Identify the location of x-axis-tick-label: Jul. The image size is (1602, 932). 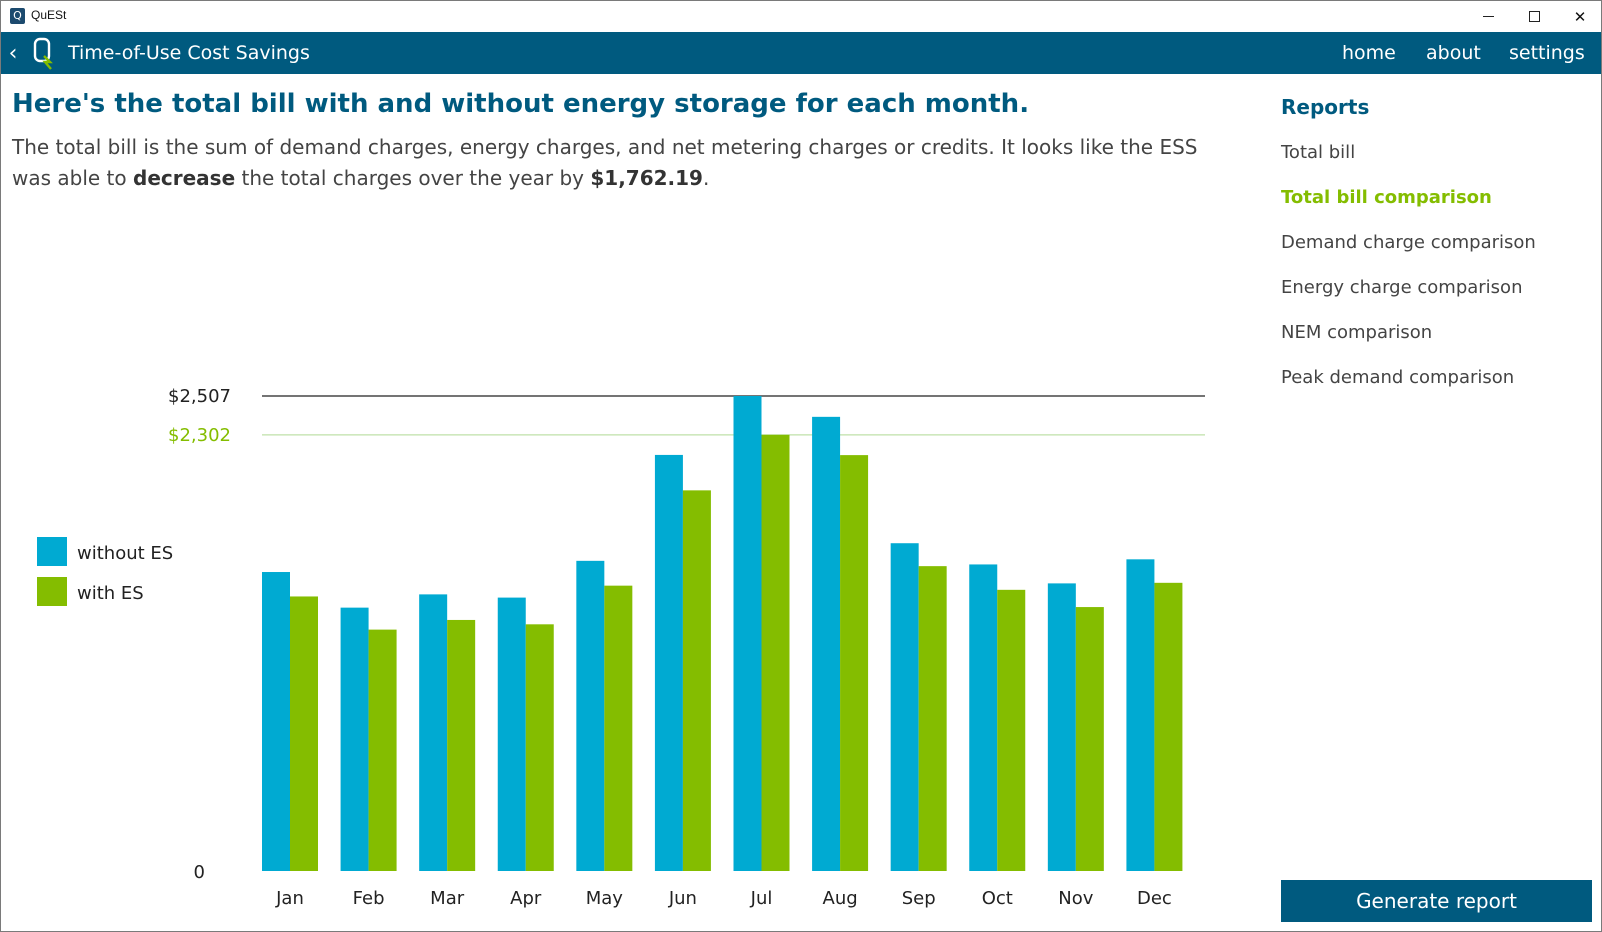
(761, 898).